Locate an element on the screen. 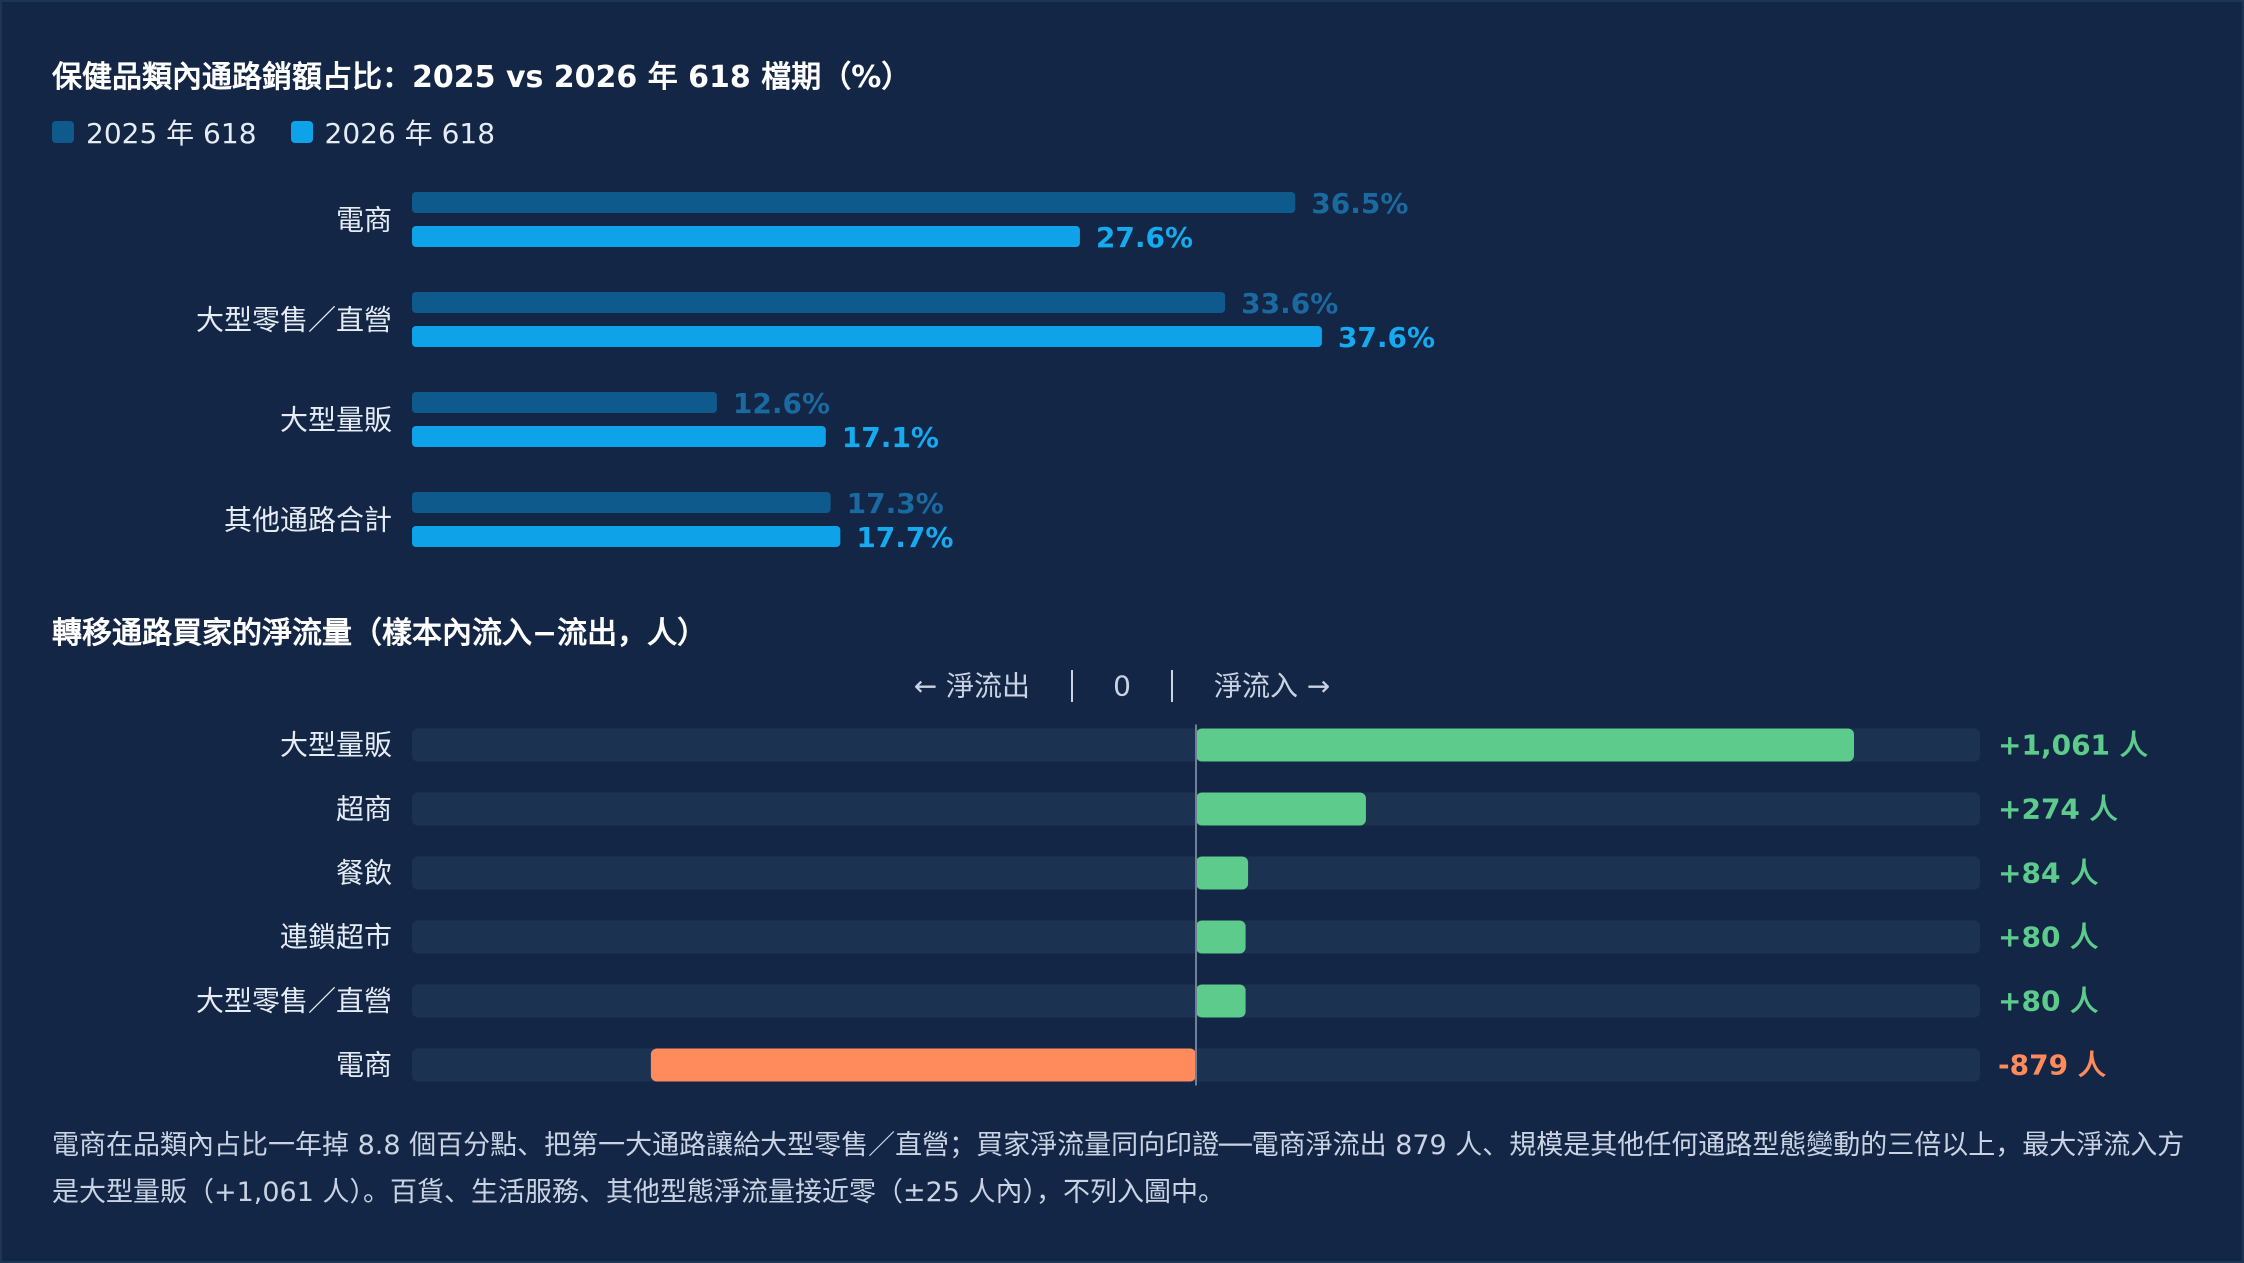 The width and height of the screenshot is (2244, 1263). data-label: -879 人 is located at coordinates (2052, 1065).